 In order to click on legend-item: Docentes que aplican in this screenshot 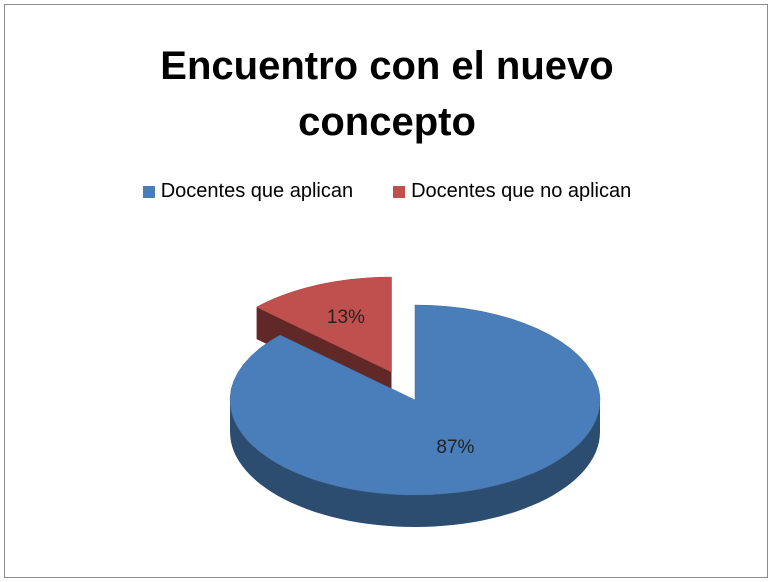, I will do `click(248, 191)`.